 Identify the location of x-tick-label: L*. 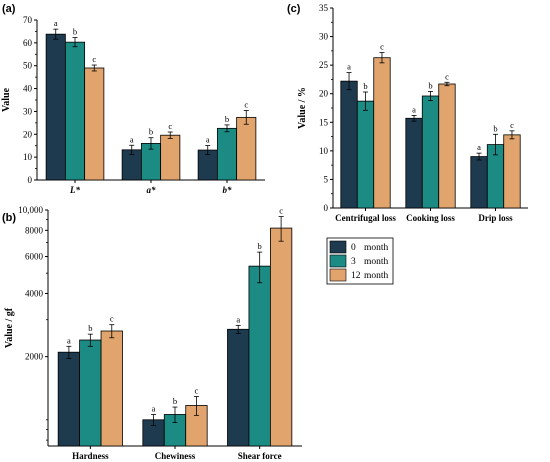
(74, 190).